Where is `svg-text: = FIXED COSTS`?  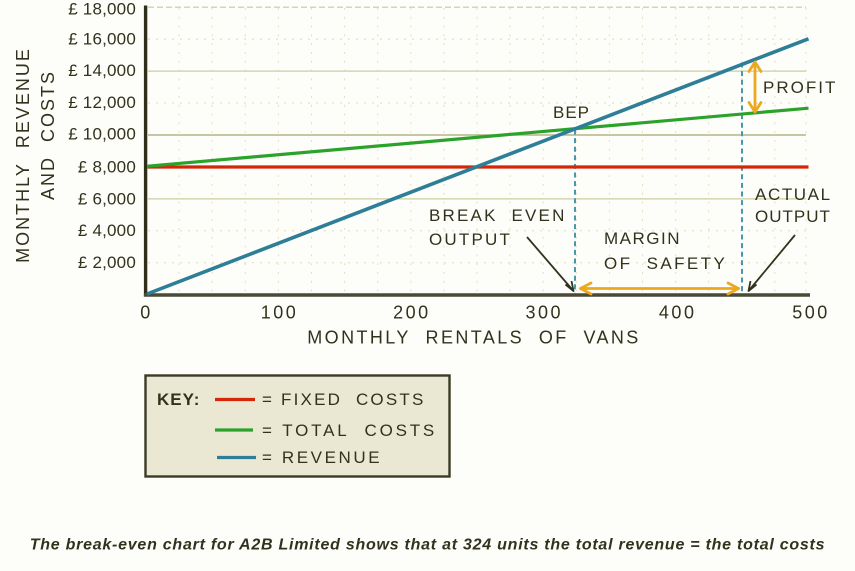 svg-text: = FIXED COSTS is located at coordinates (344, 399).